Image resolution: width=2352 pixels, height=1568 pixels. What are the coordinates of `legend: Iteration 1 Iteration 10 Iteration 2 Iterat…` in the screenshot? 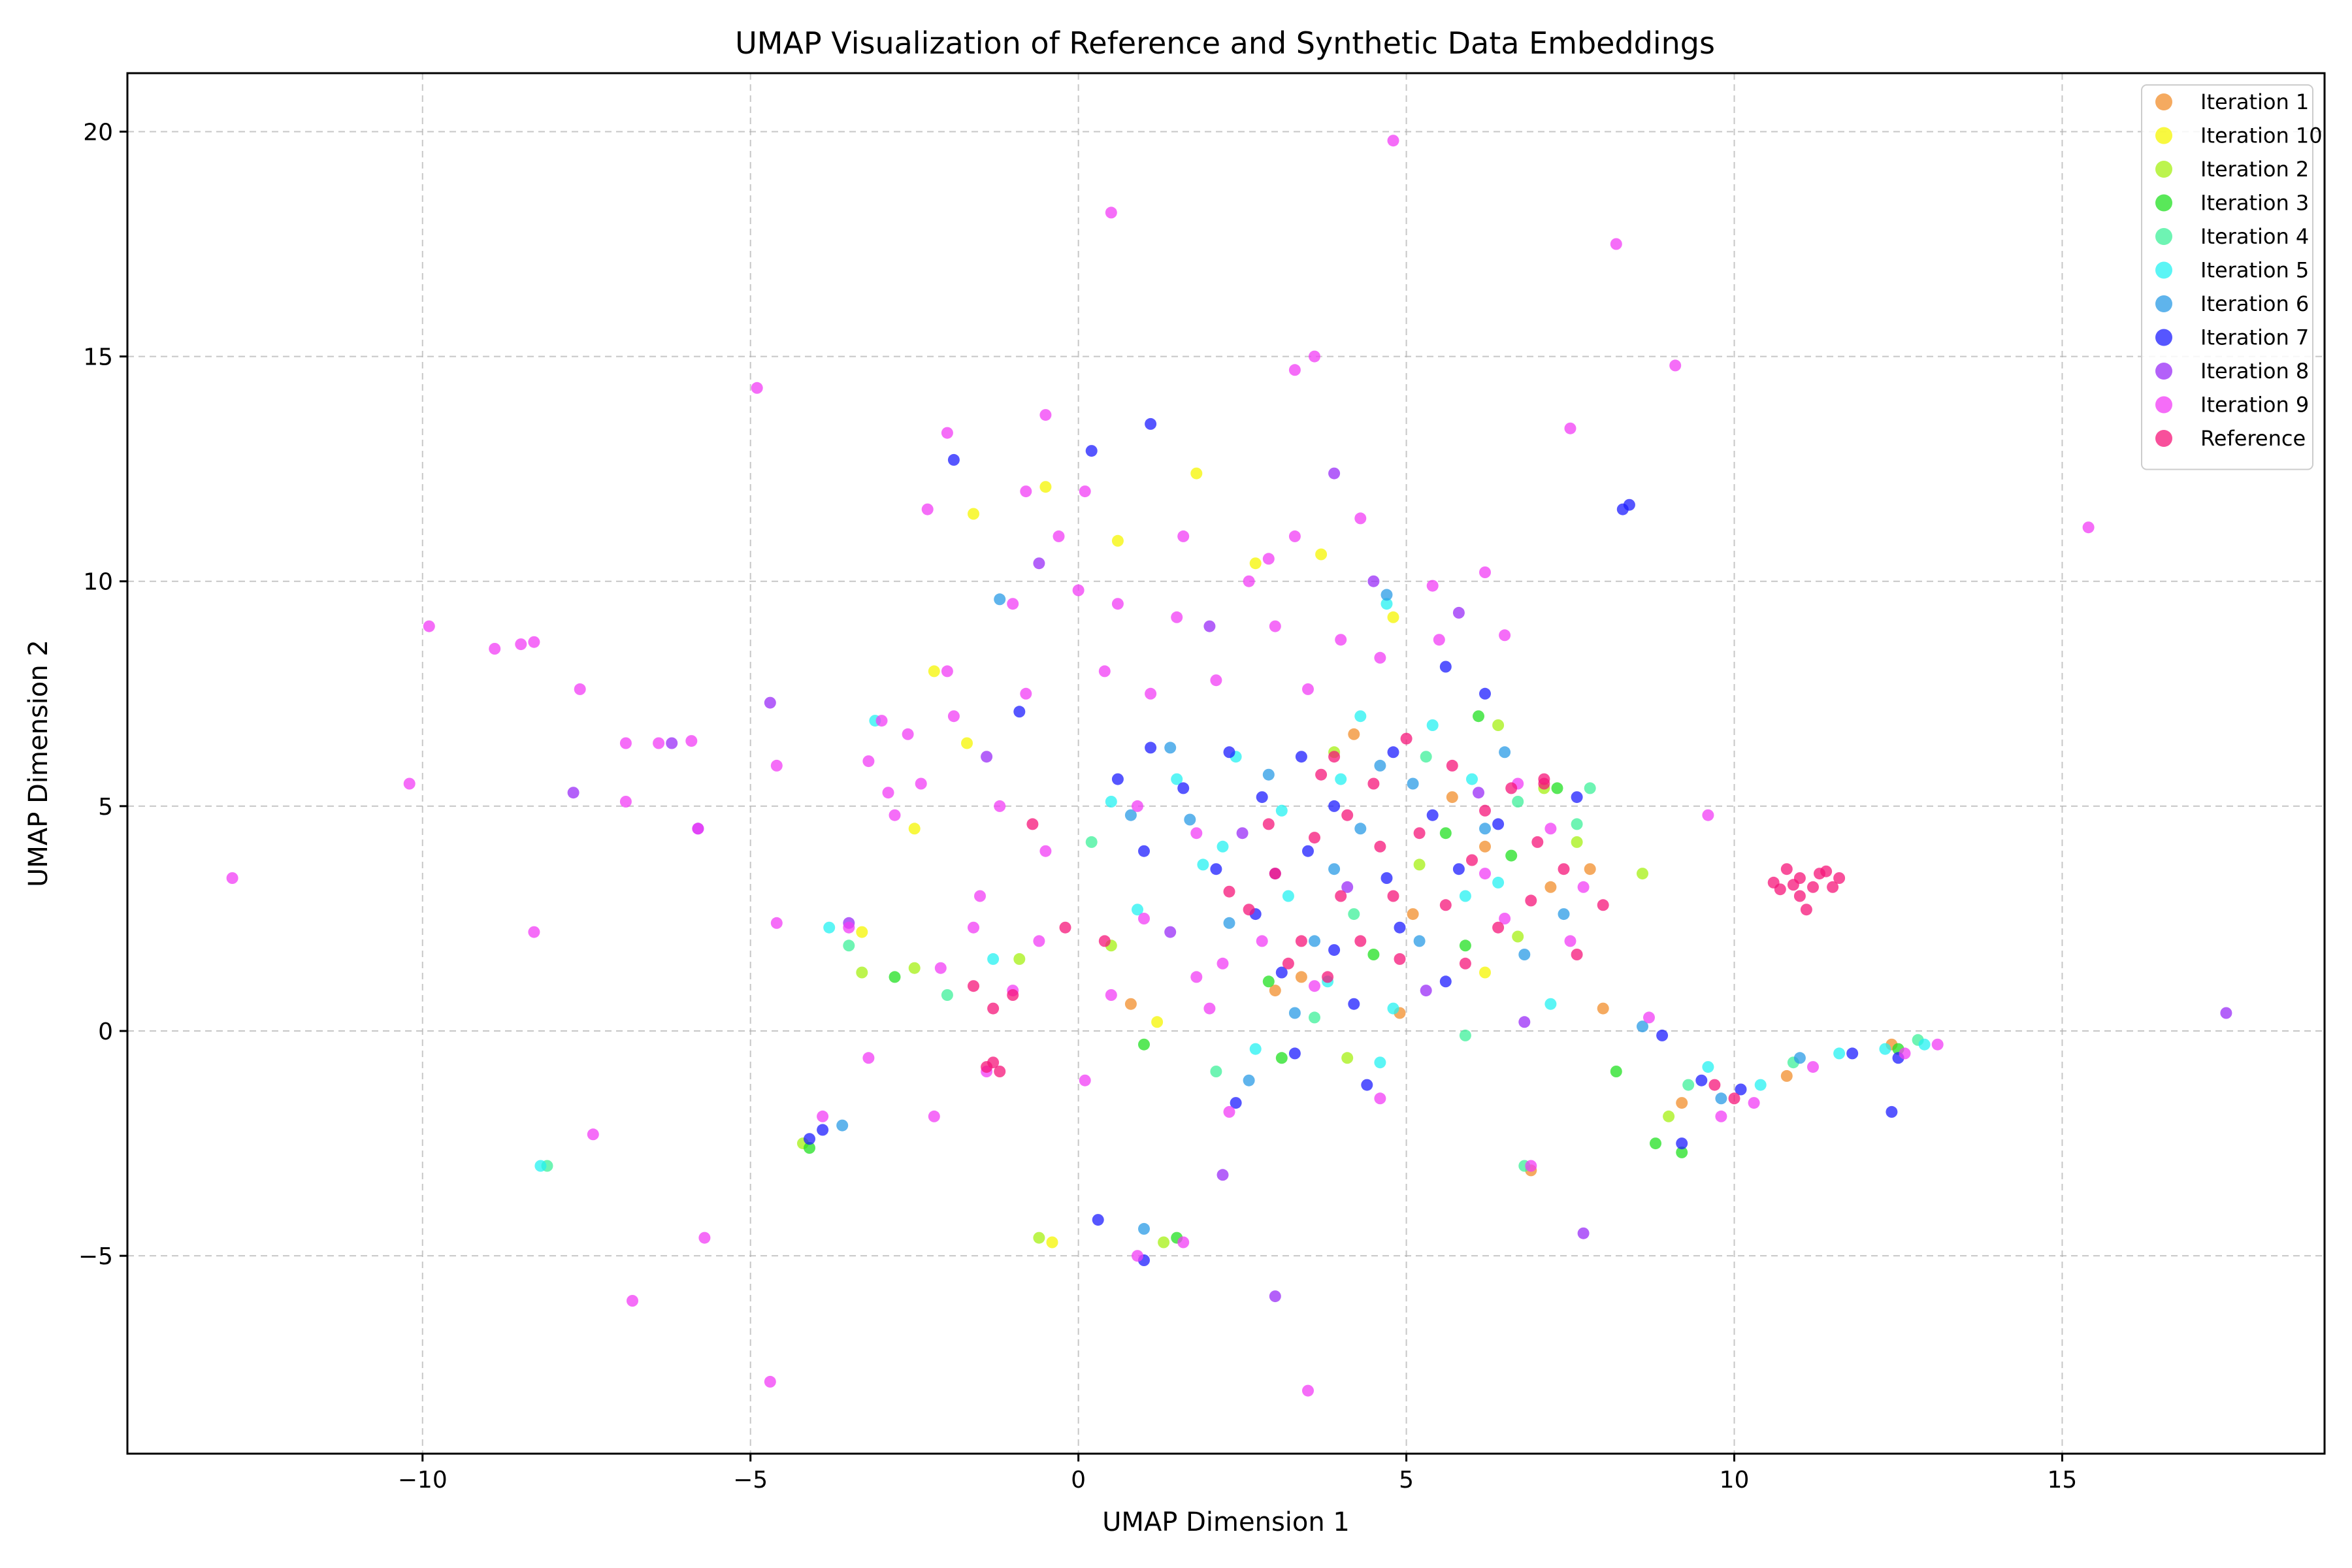 It's located at (2232, 277).